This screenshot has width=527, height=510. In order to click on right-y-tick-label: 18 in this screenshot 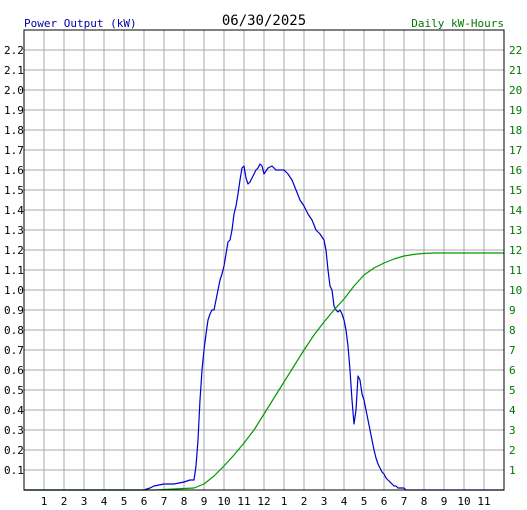, I will do `click(515, 130)`.